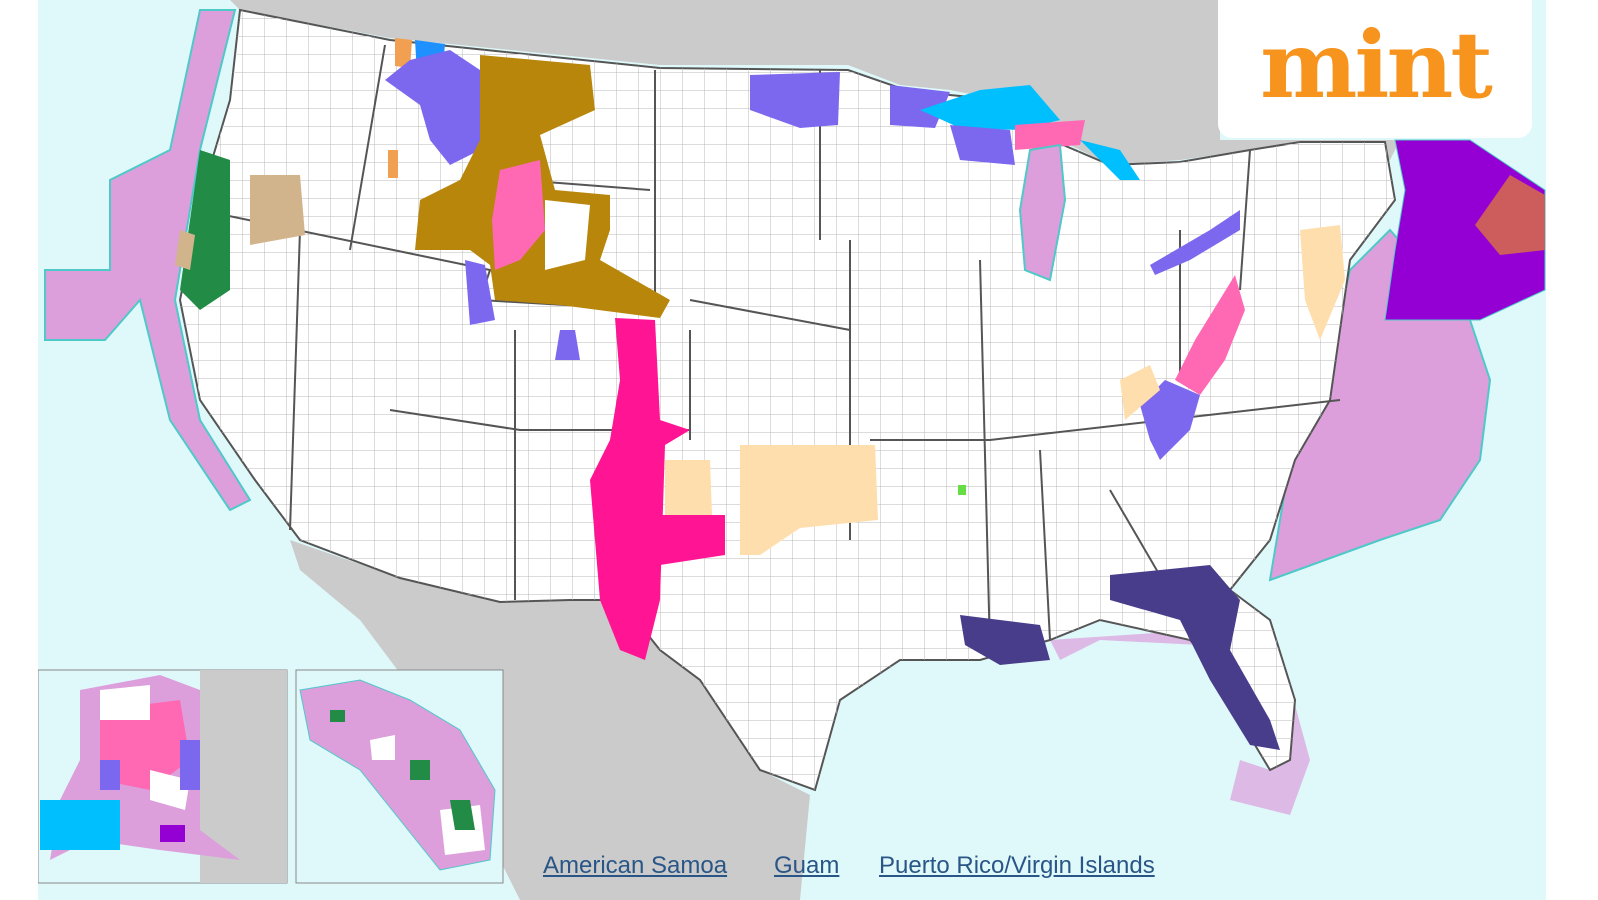 This screenshot has height=900, width=1598. Describe the element at coordinates (550, 720) in the screenshot. I see `mexico-land` at that location.